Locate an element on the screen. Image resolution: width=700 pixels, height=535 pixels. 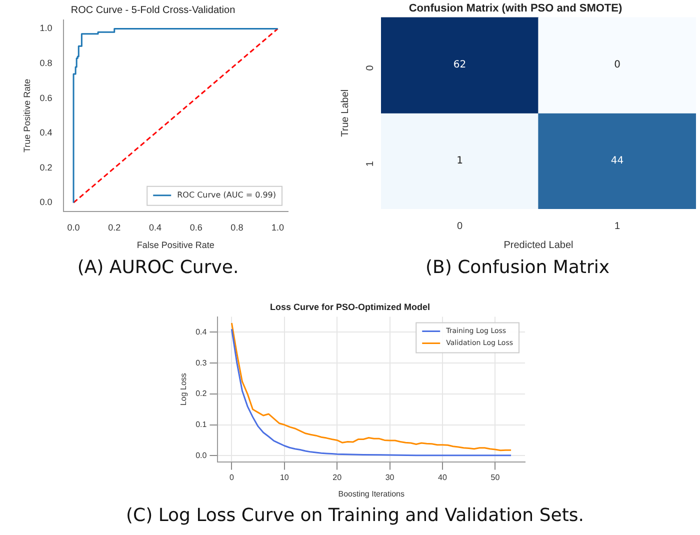
x-tick-label: 0.2 is located at coordinates (114, 227).